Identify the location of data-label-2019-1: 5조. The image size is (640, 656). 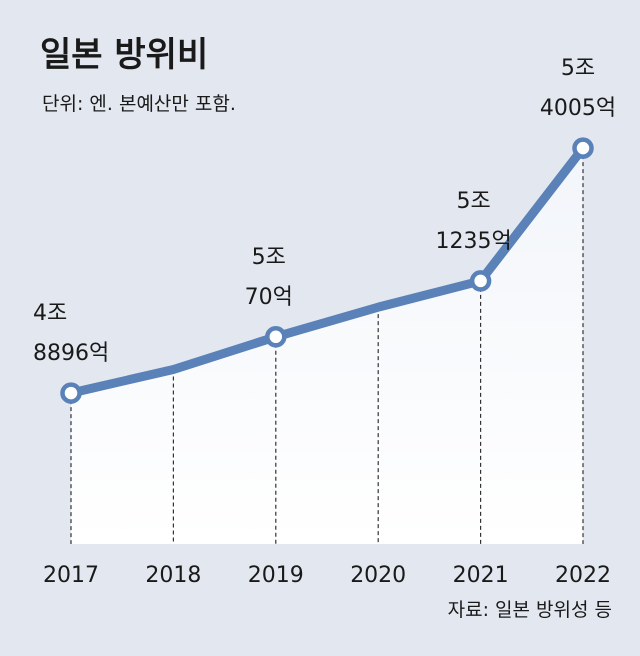
(269, 257).